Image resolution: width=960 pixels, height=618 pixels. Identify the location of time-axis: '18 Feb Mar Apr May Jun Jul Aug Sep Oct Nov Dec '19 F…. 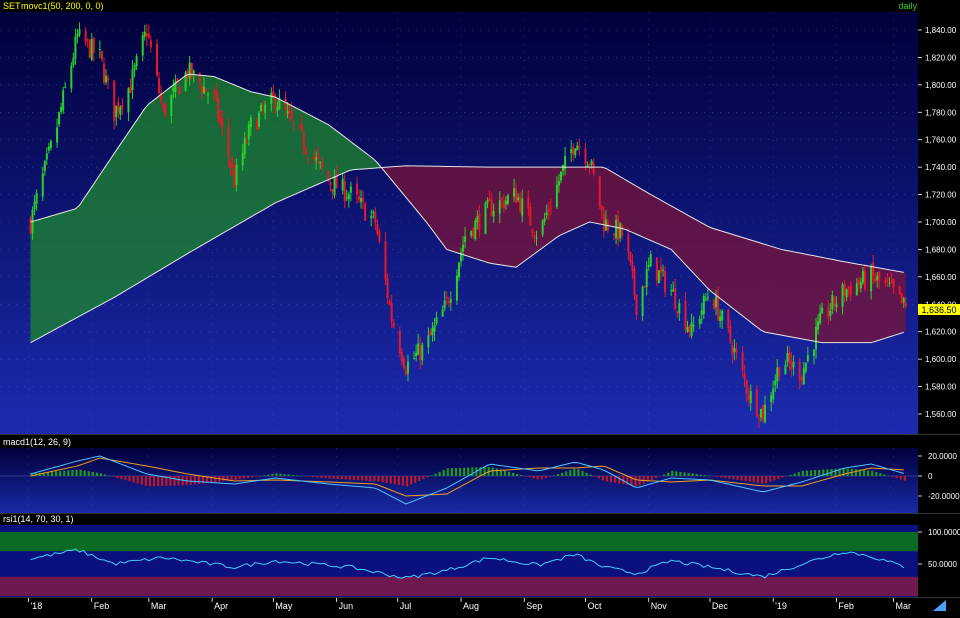
(469, 604).